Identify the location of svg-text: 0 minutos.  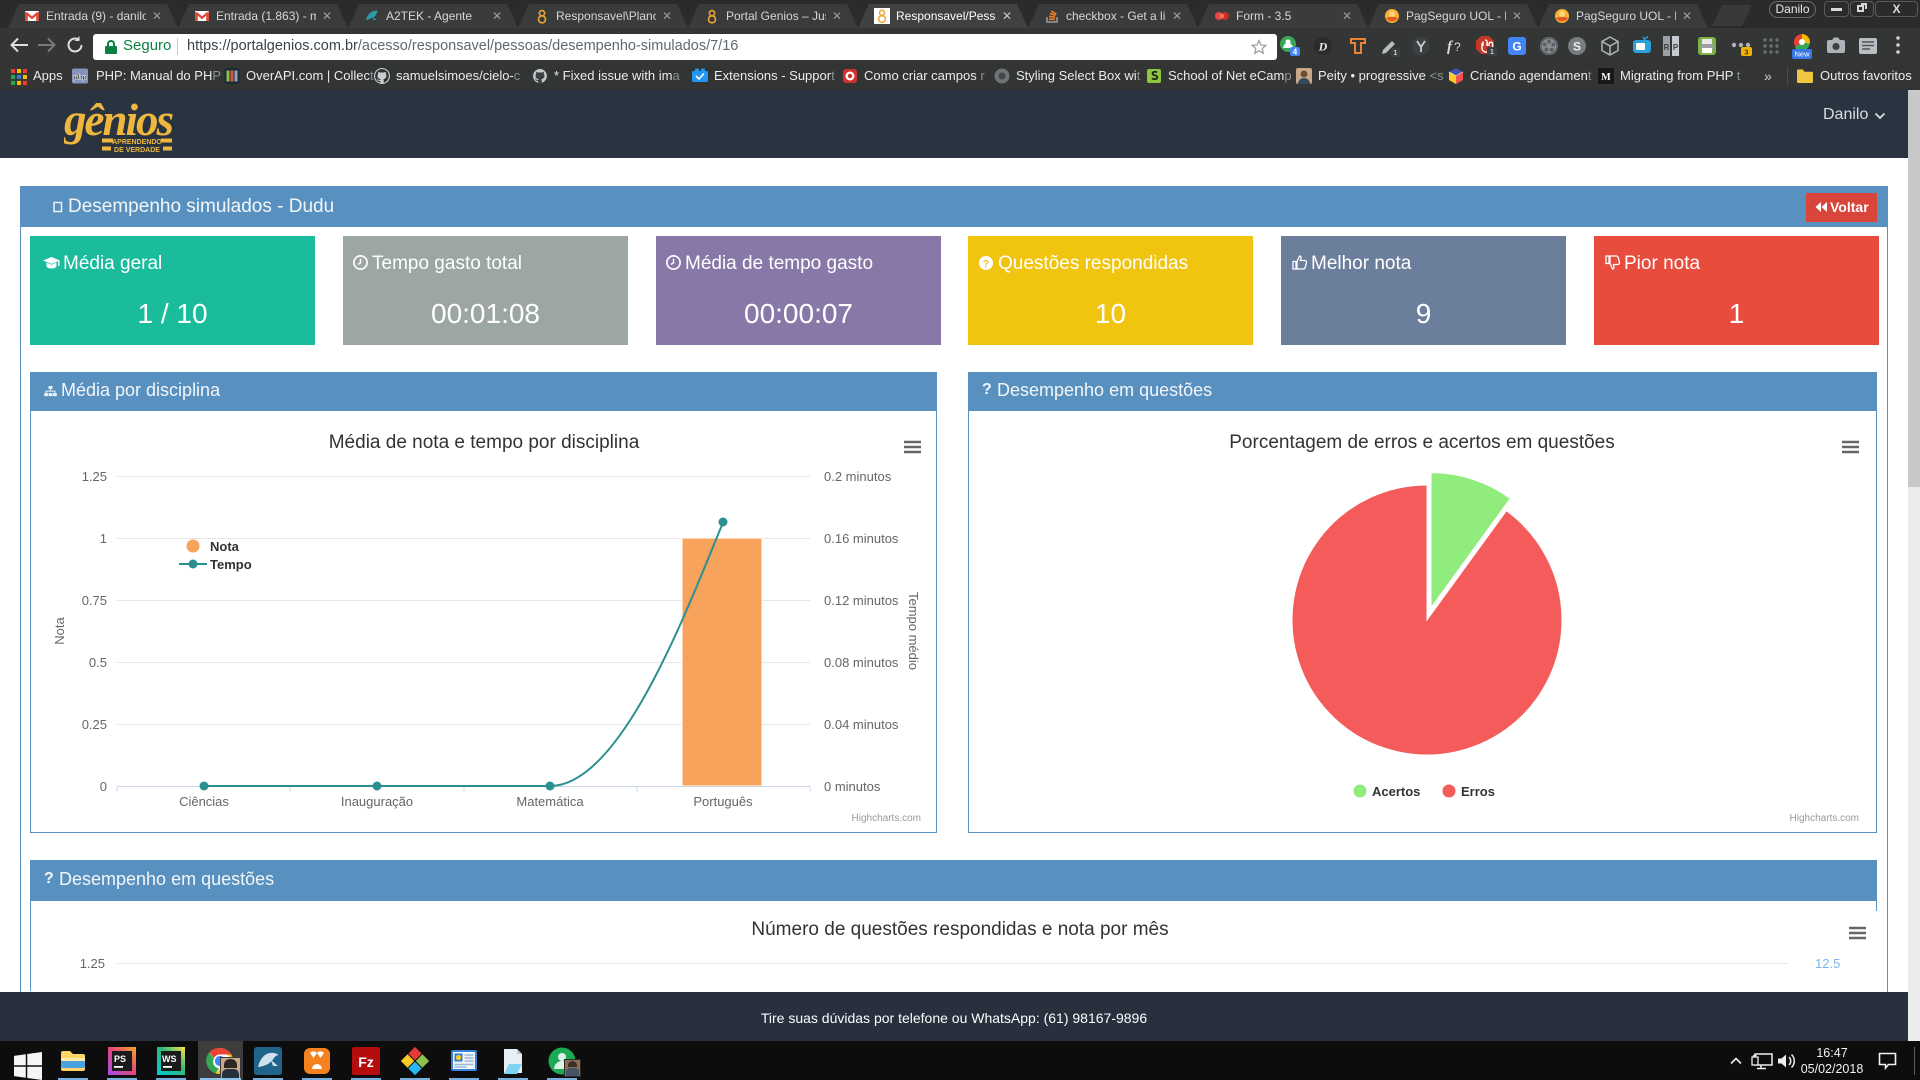
(852, 786).